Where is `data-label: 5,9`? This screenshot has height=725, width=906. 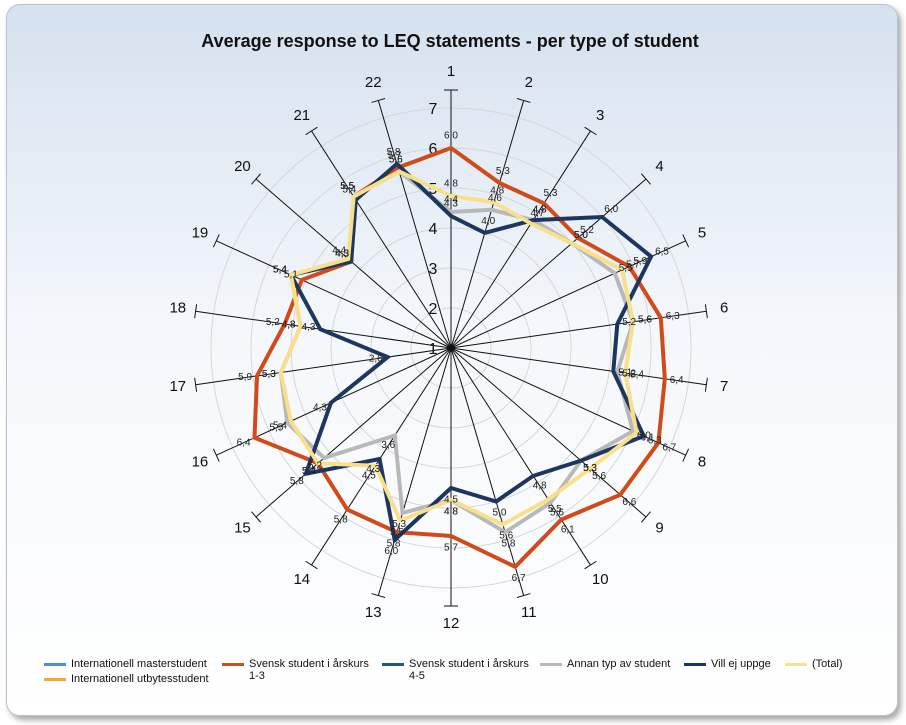
data-label: 5,9 is located at coordinates (245, 377).